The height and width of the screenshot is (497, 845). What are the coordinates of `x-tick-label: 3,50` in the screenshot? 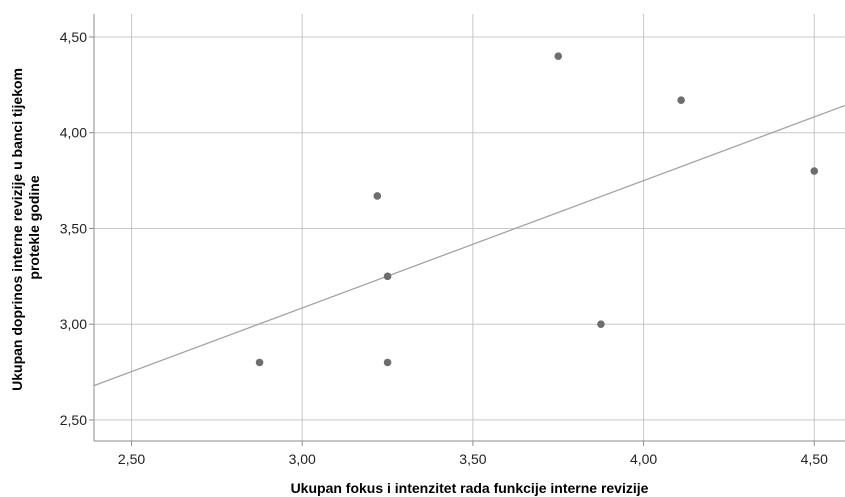 It's located at (472, 459).